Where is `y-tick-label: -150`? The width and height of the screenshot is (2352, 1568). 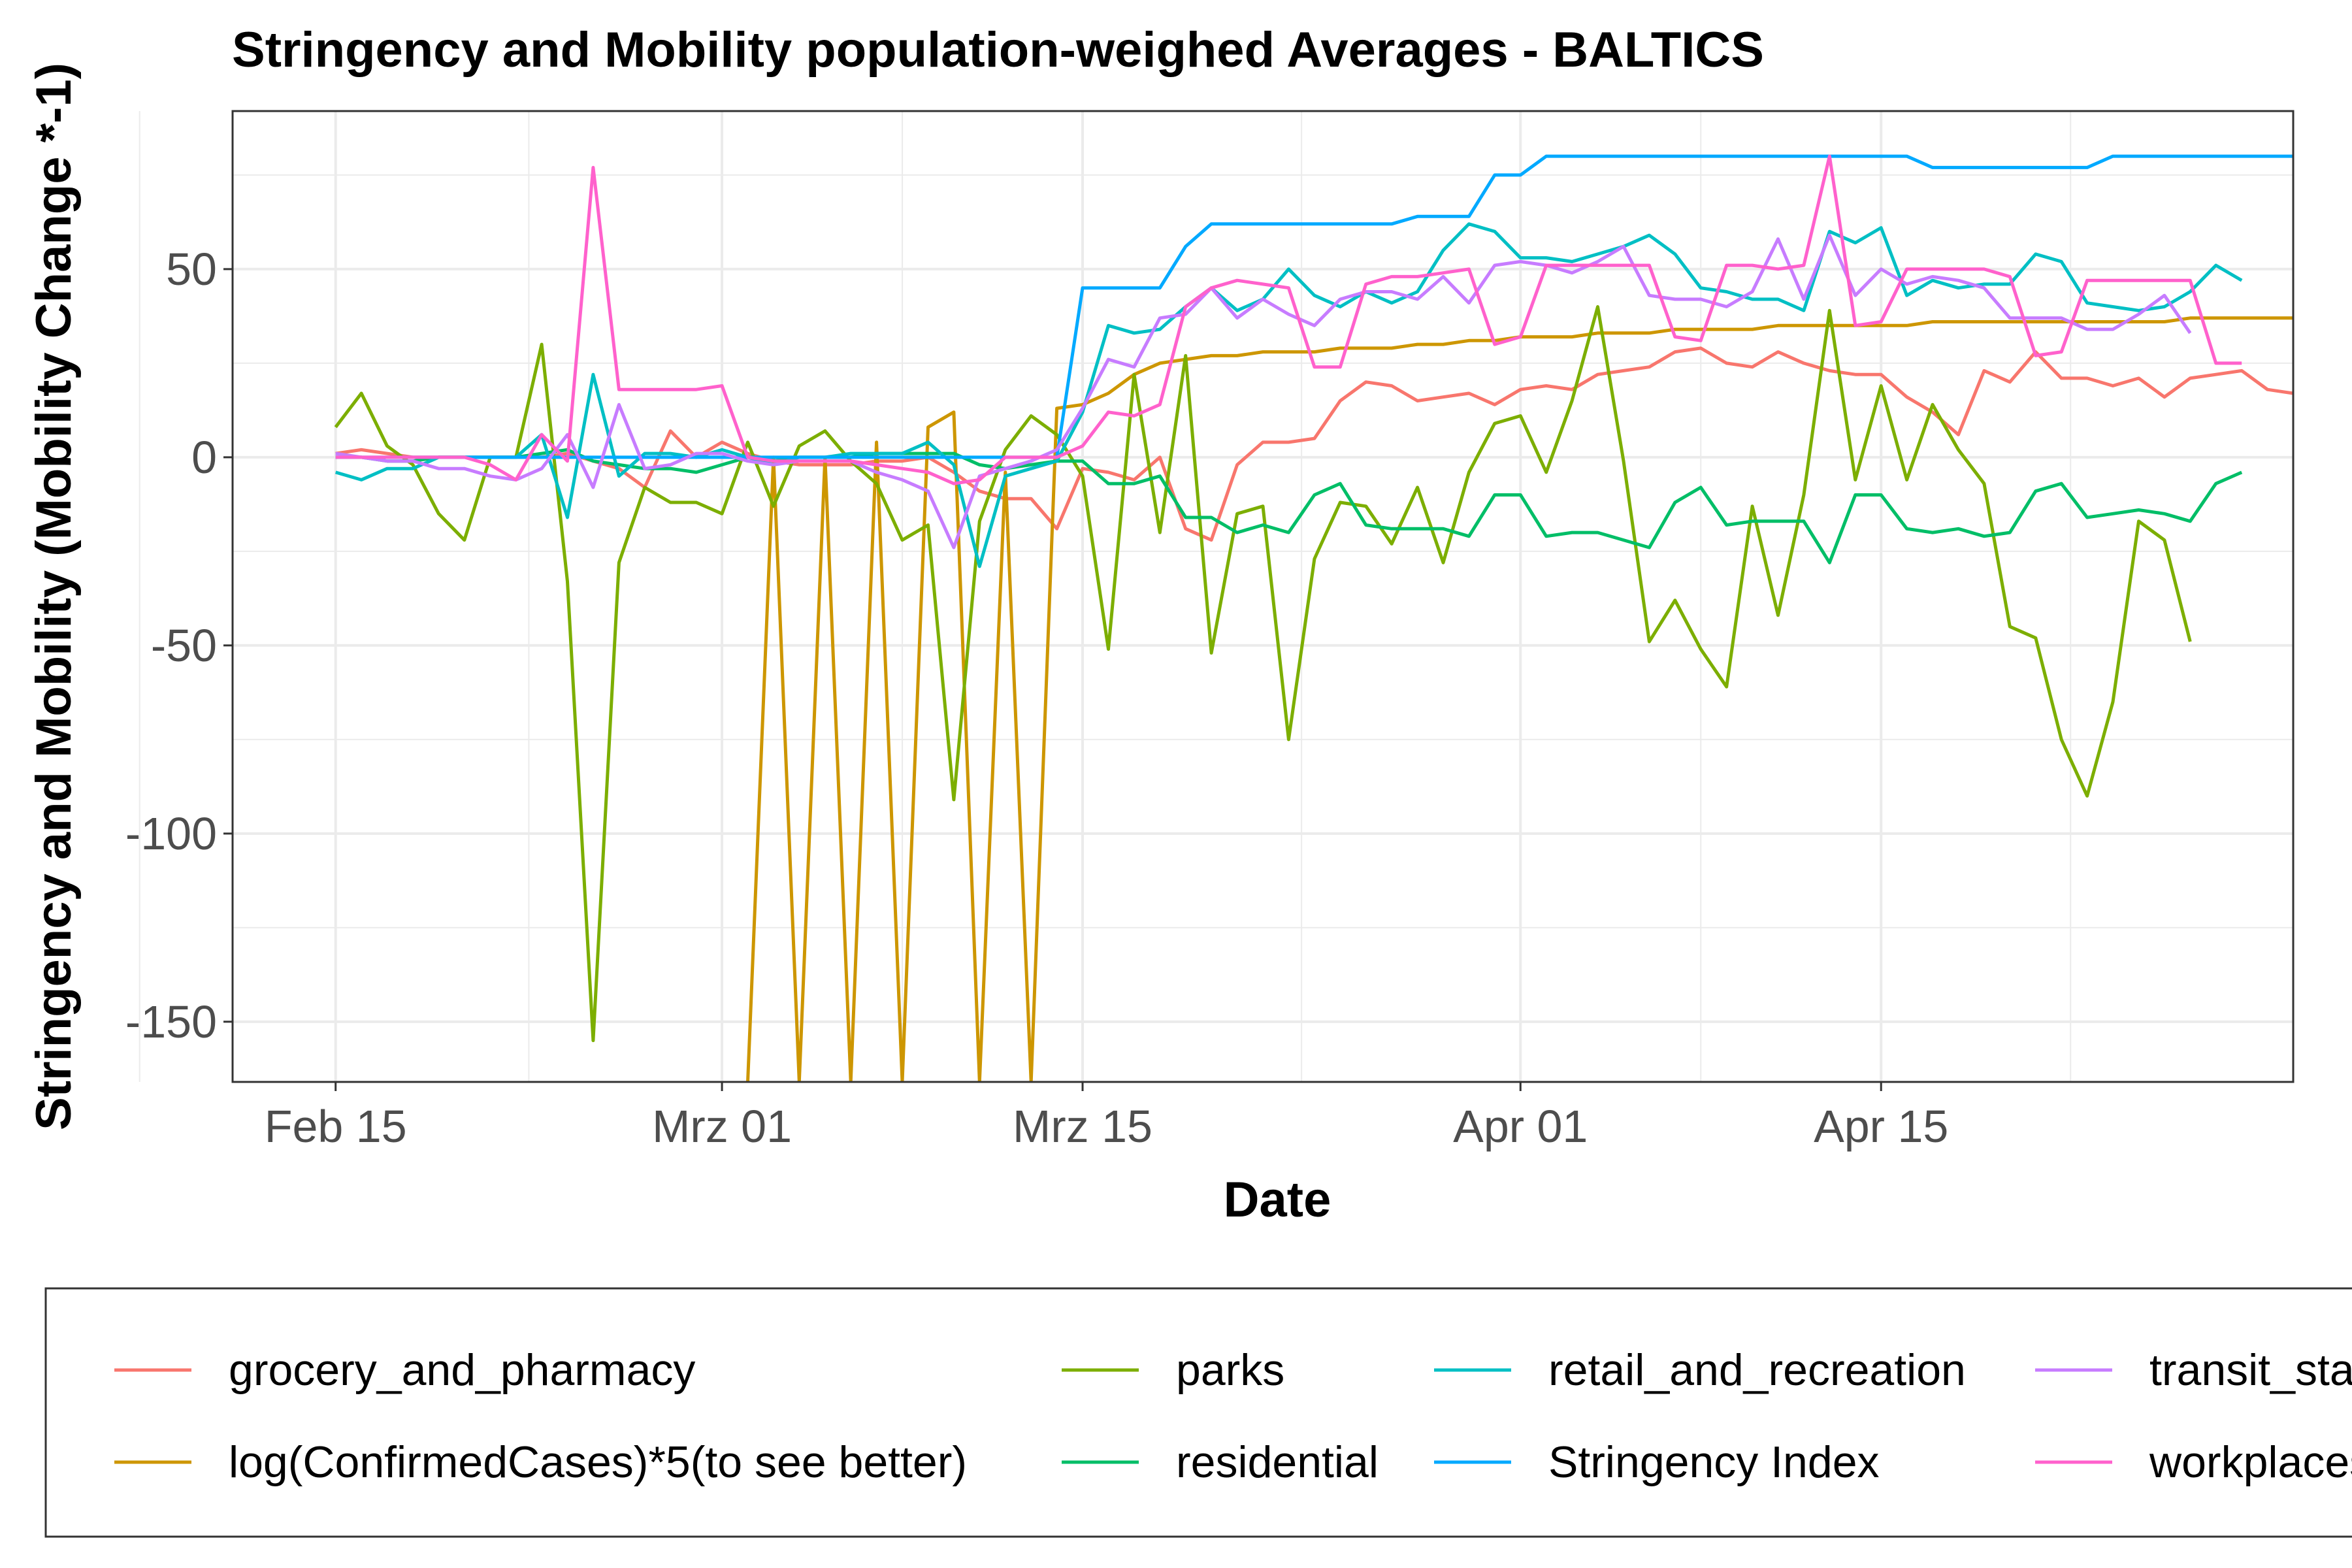 y-tick-label: -150 is located at coordinates (171, 1021).